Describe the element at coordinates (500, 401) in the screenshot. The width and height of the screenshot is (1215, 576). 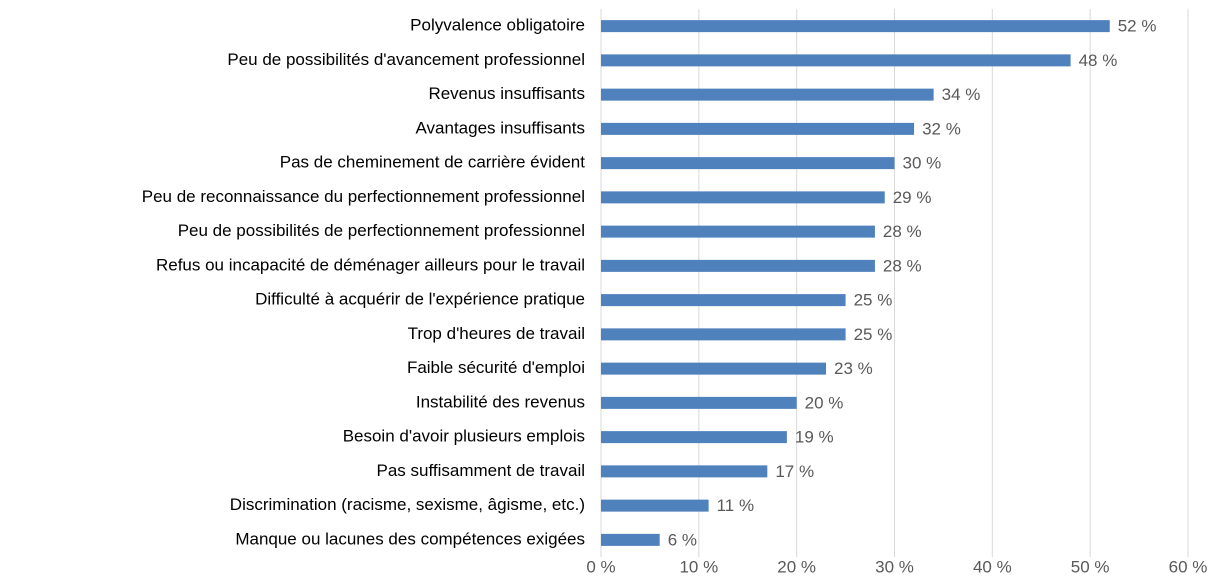
I see `category-label: Instabilité des revenus` at that location.